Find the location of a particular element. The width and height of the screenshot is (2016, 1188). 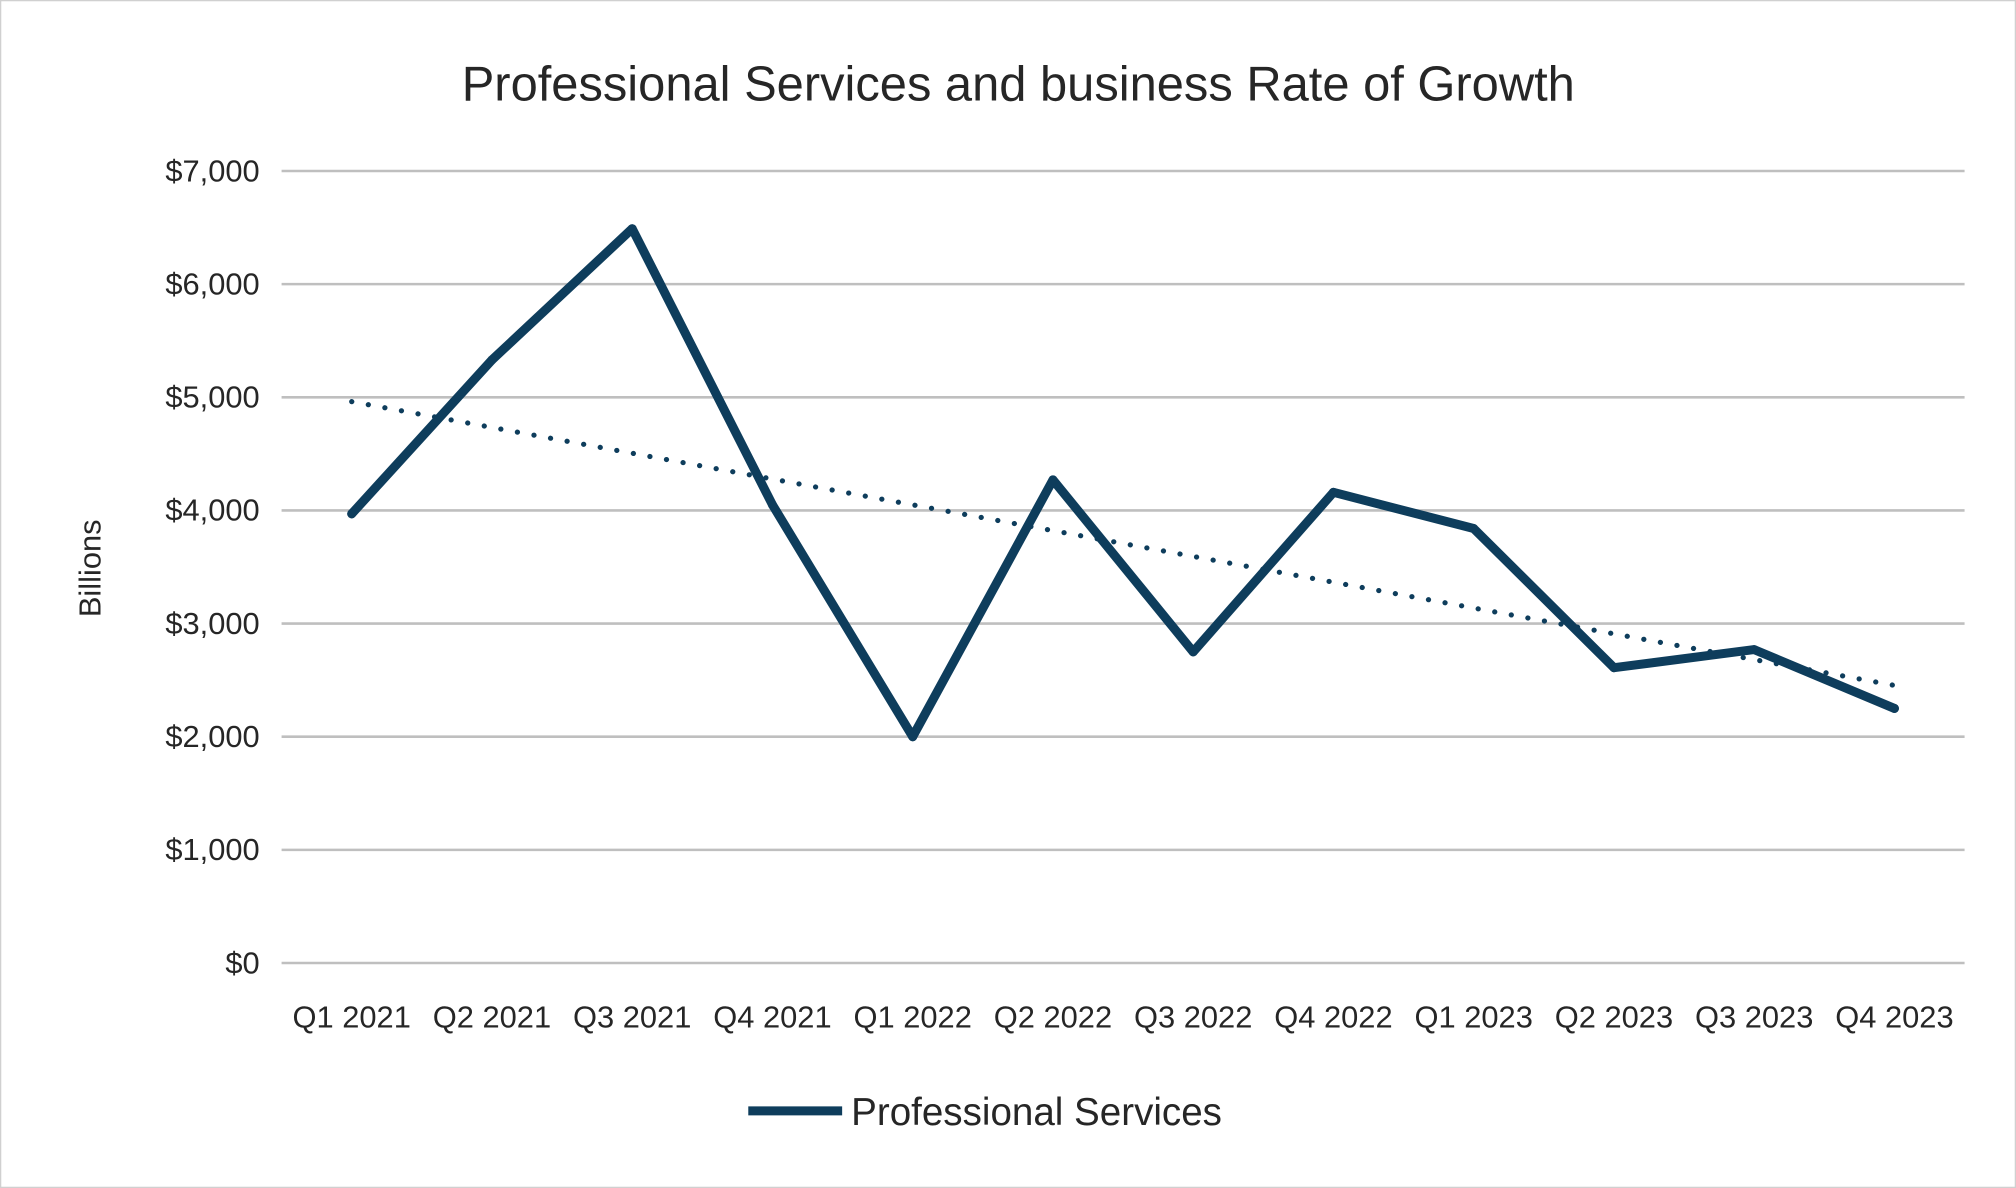

y-tick-label: $6,000 is located at coordinates (212, 283).